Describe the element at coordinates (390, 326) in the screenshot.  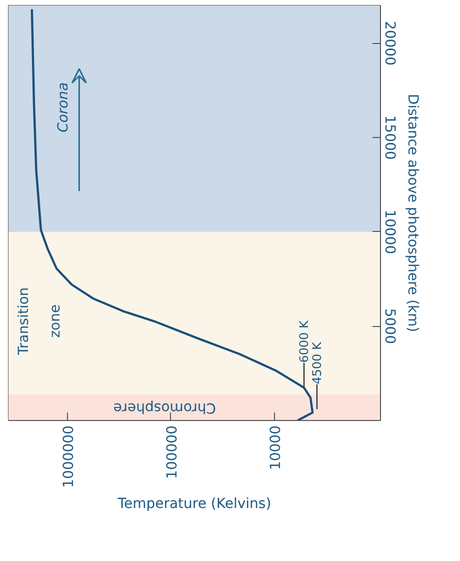
I see `y-tick-label: 5000` at that location.